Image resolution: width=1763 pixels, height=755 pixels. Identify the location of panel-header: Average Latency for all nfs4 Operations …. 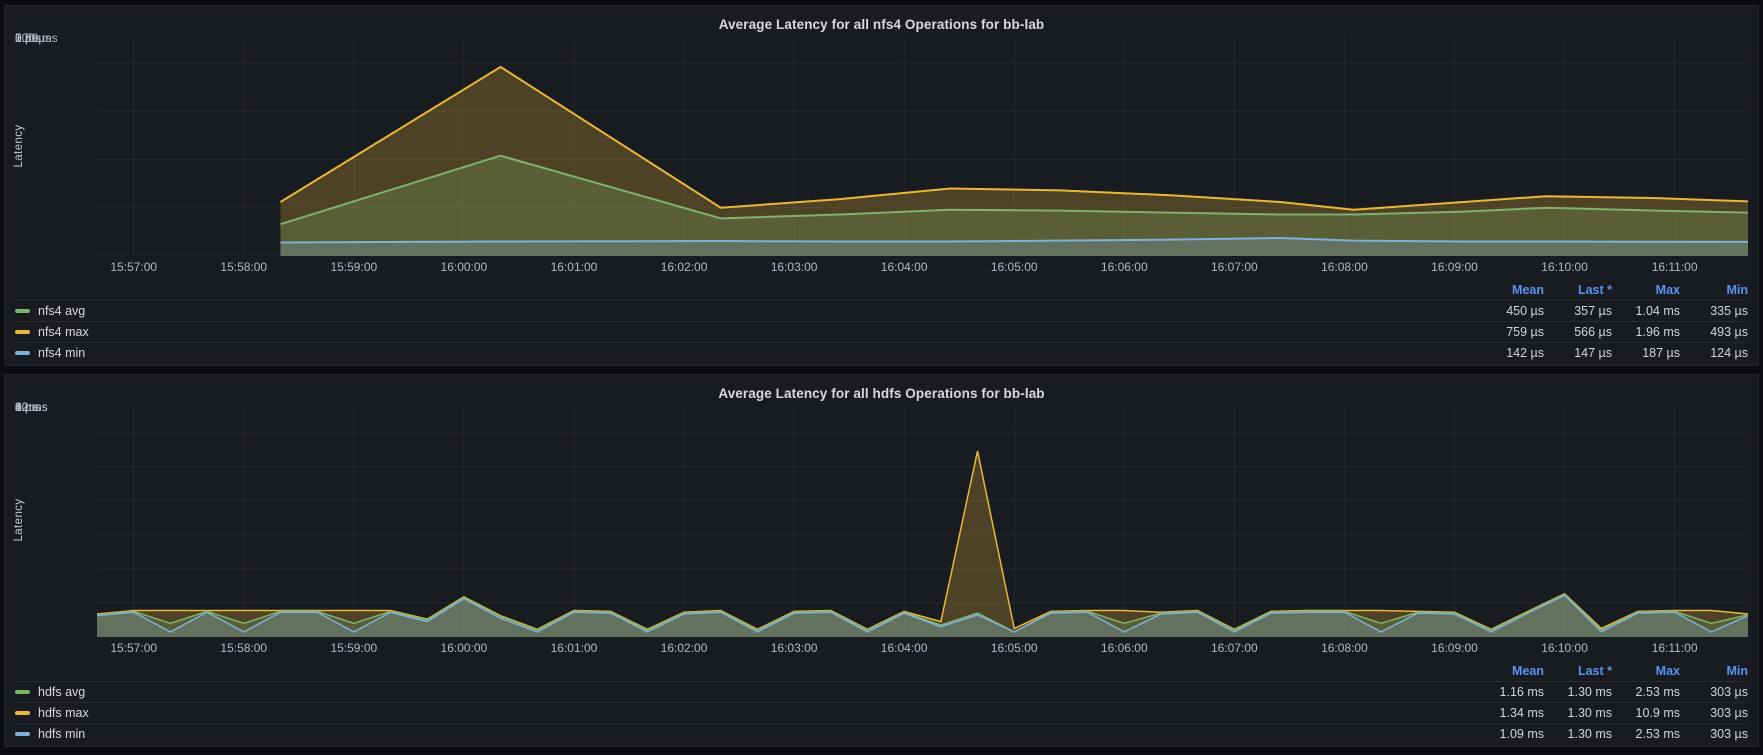
(881, 24).